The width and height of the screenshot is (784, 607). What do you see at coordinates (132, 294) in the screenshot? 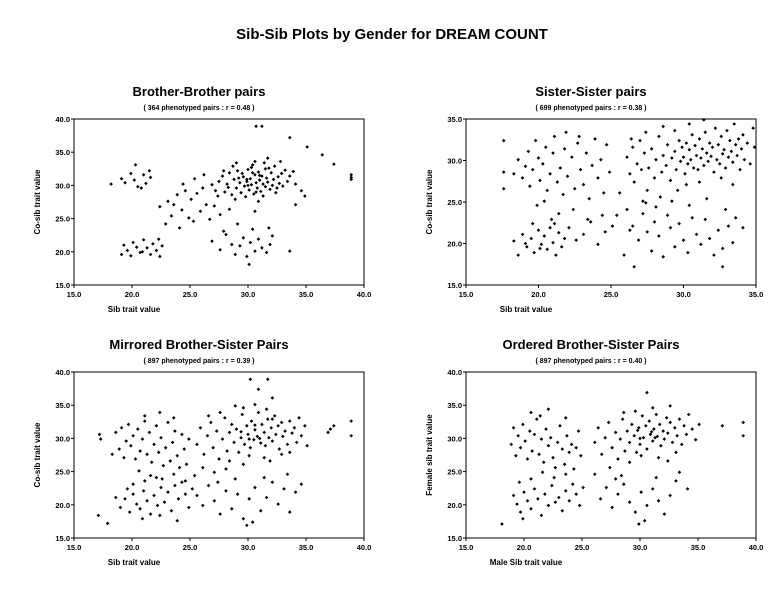
I see `x-tick-label: 20.0` at bounding box center [132, 294].